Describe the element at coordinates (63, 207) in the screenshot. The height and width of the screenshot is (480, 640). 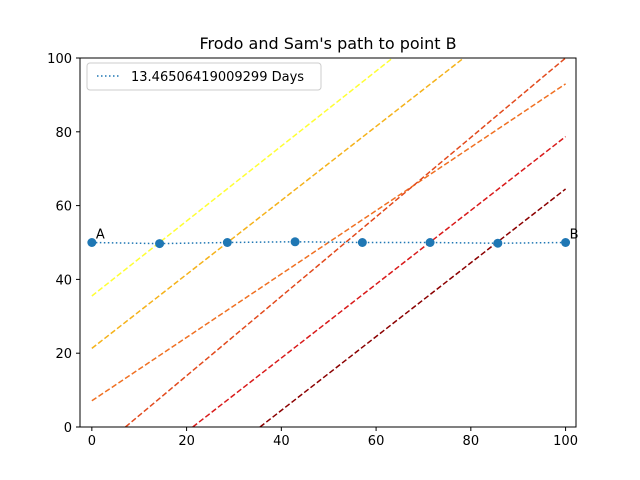
I see `y-tick-label: 60` at that location.